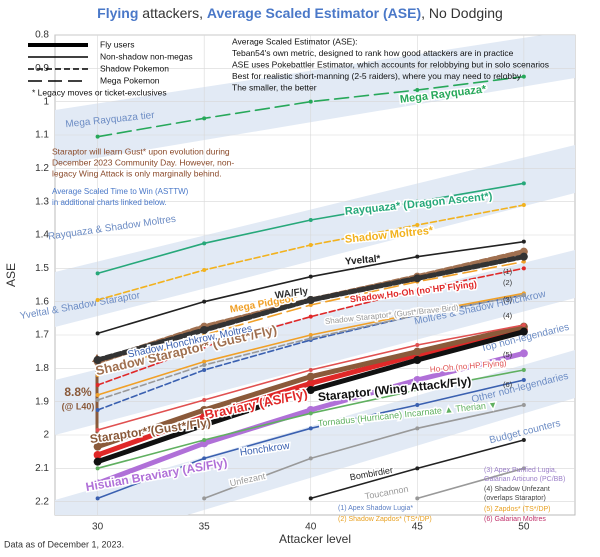  I want to click on y-tick-label: 1.6, so click(42, 301).